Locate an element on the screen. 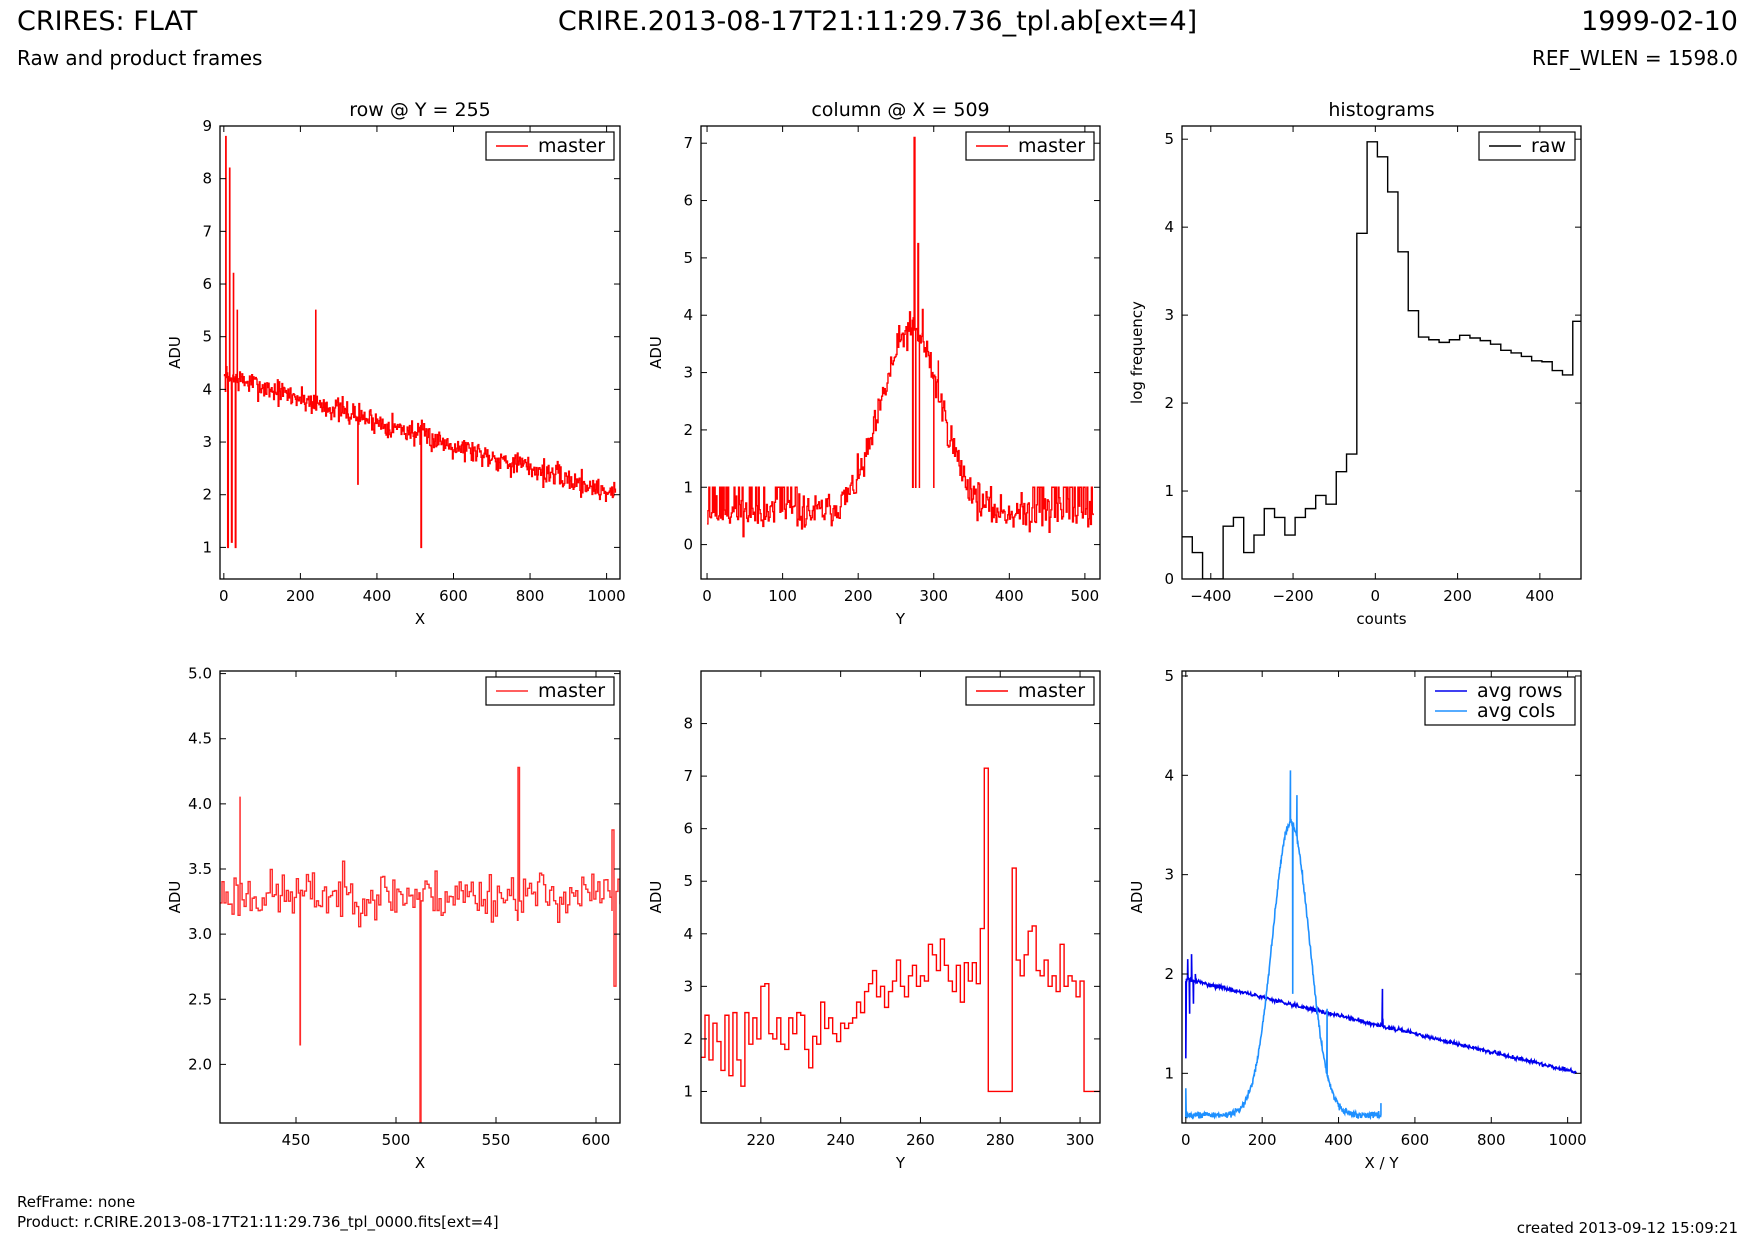 The width and height of the screenshot is (1755, 1245). chart-title: histograms is located at coordinates (1381, 110).